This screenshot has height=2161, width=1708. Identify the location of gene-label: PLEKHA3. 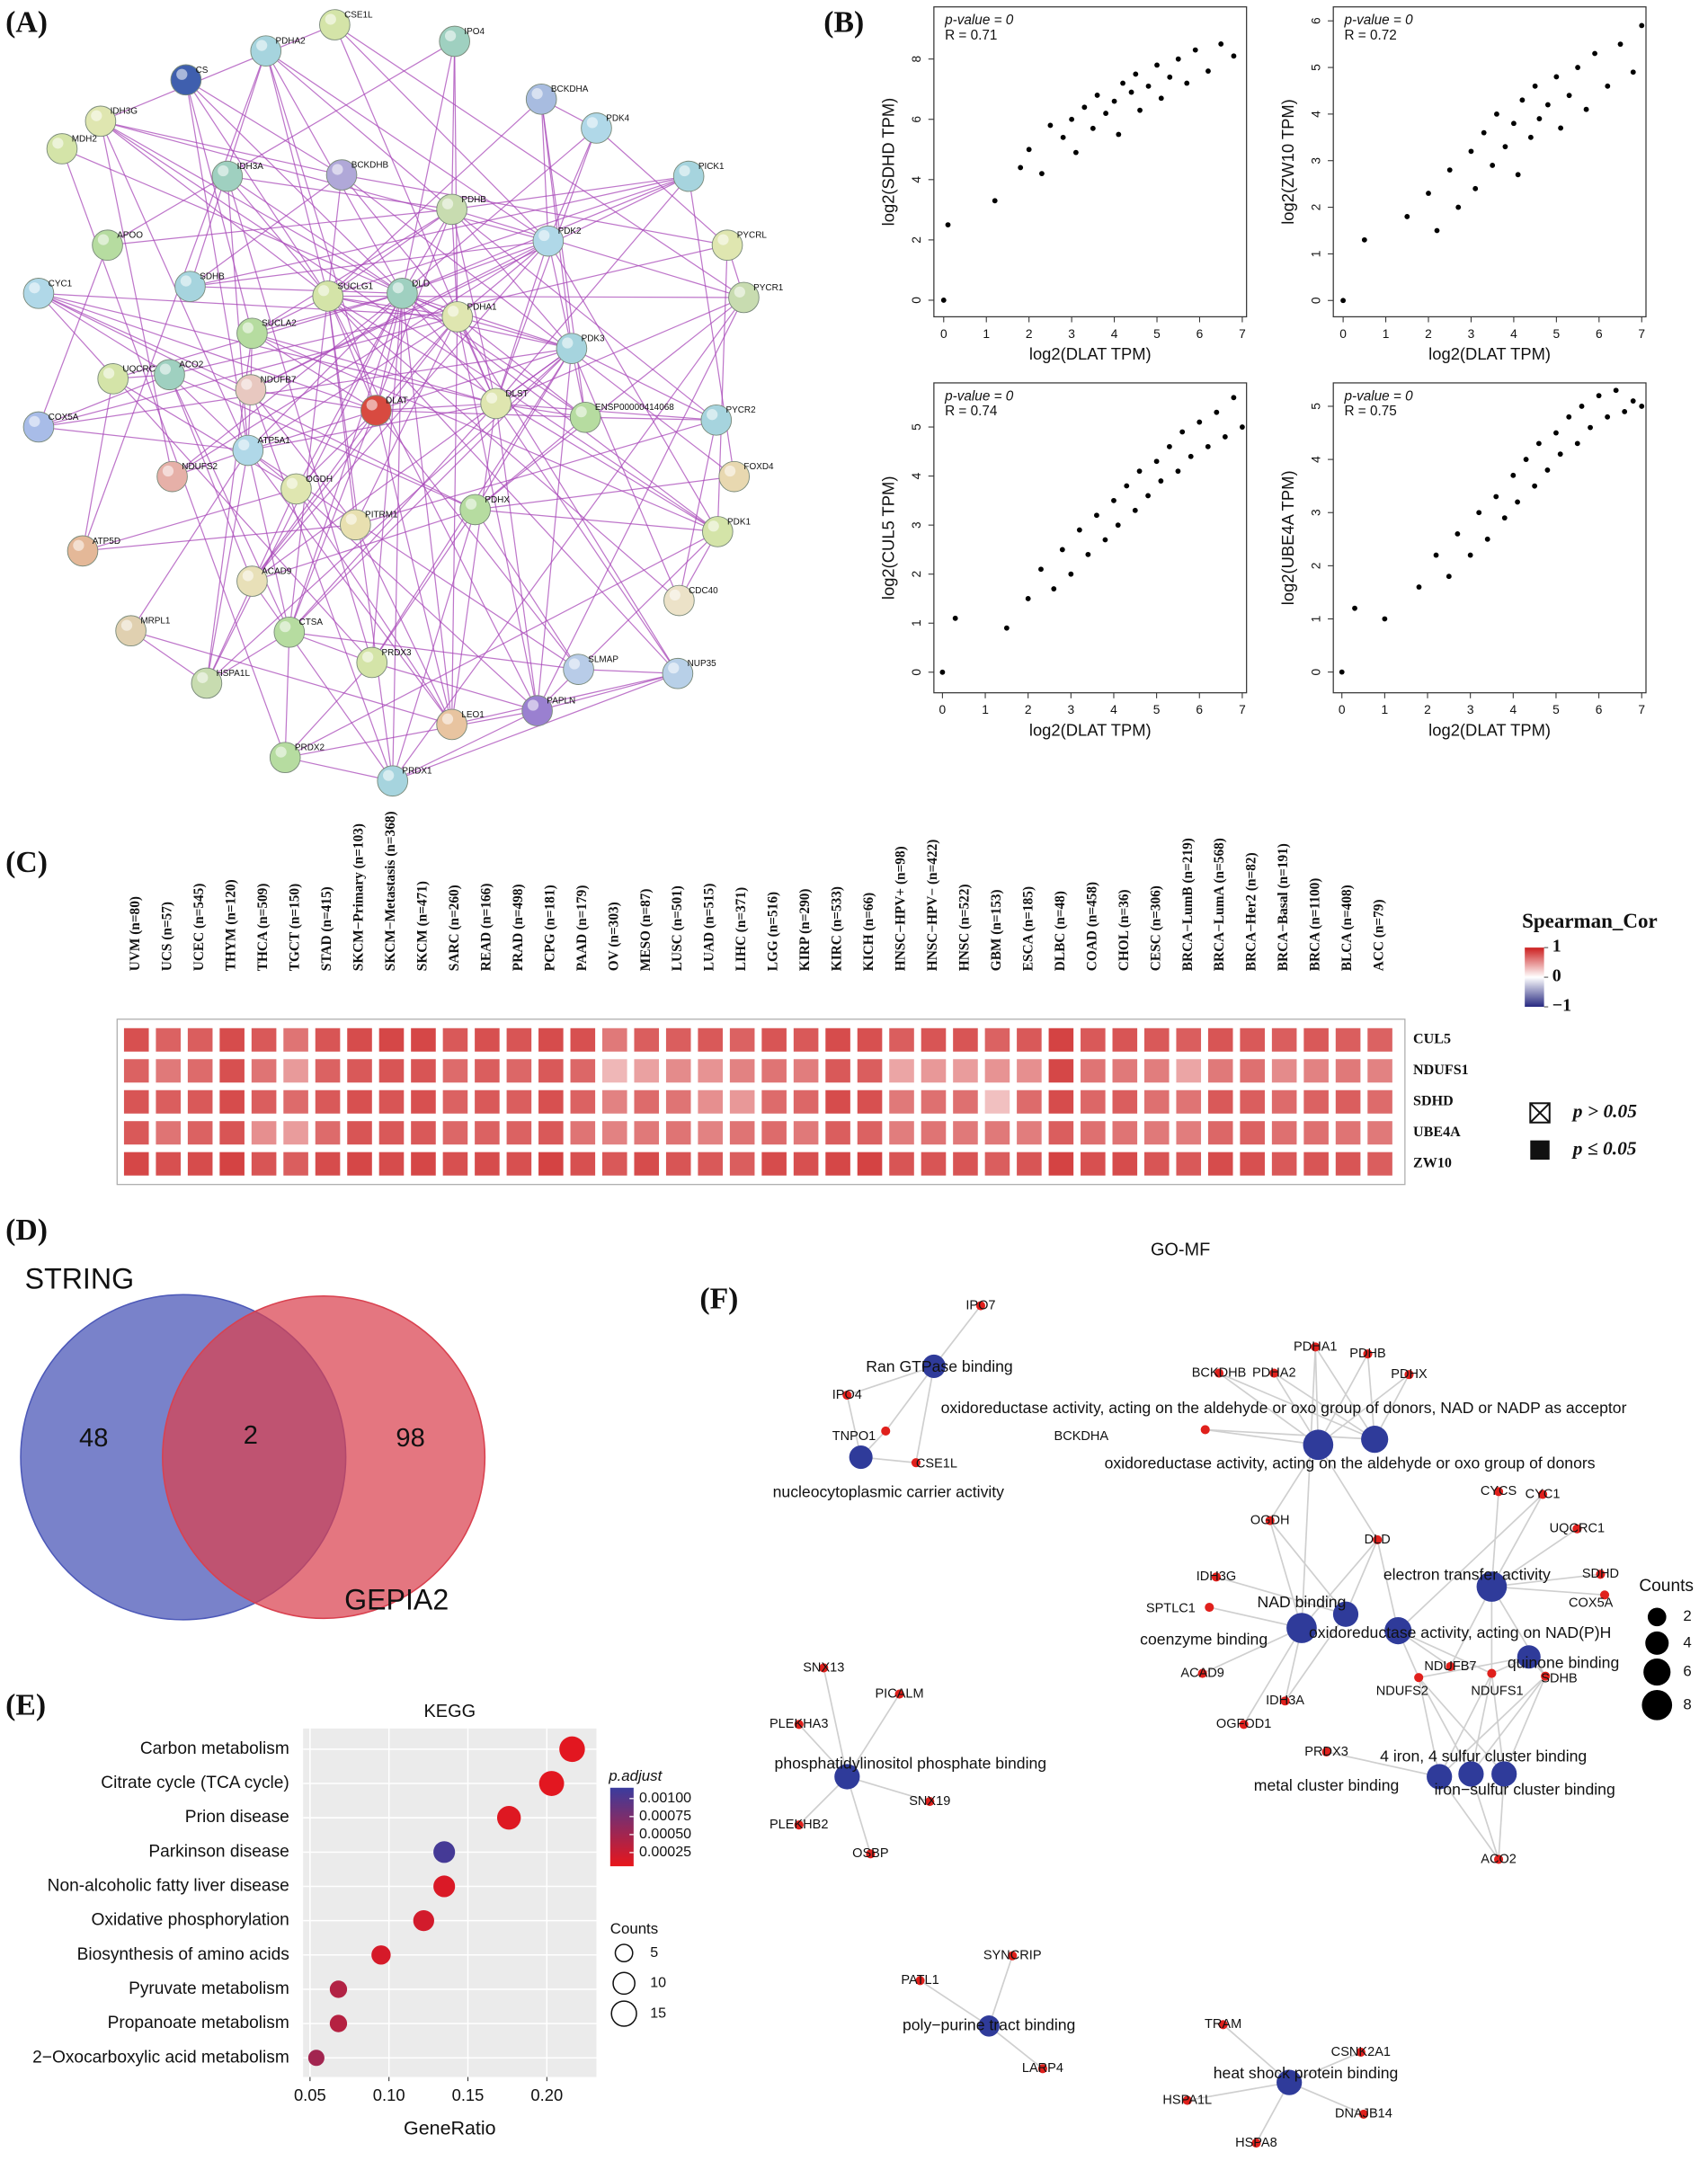
(799, 1724).